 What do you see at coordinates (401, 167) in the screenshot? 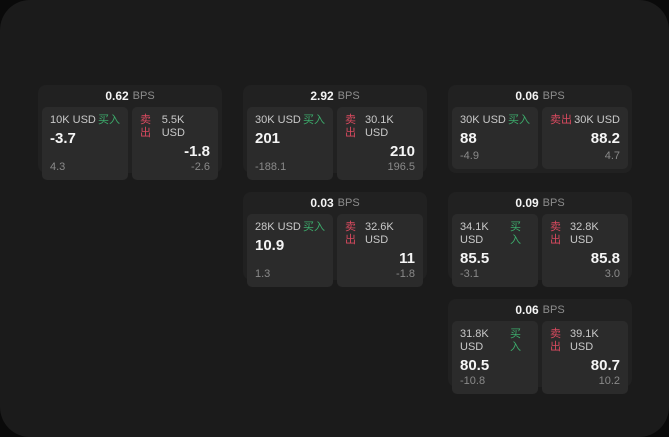
I see `sell-delta: 196.5` at bounding box center [401, 167].